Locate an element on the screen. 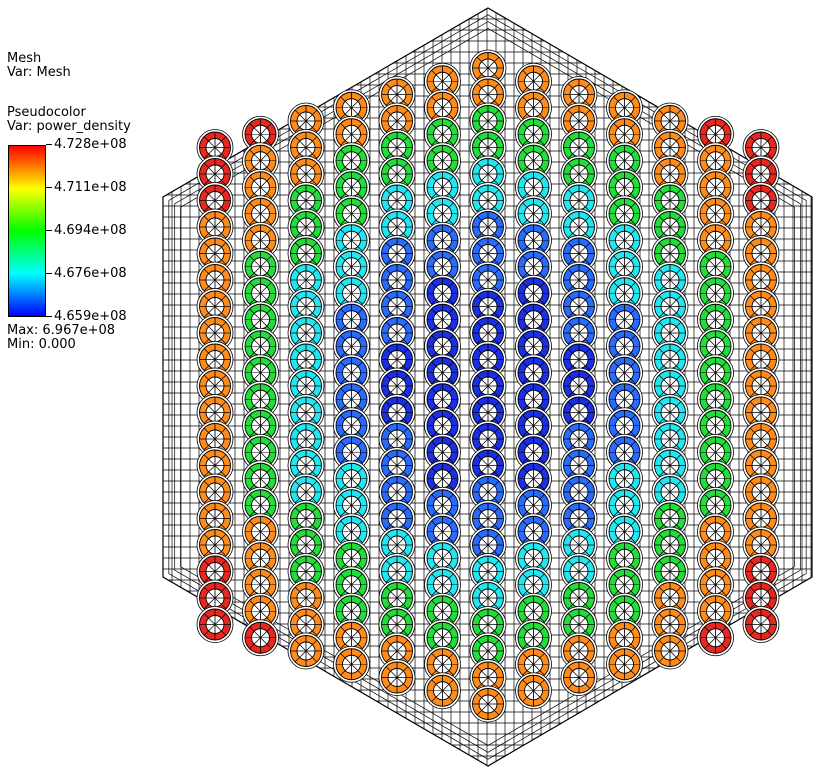  colorbar is located at coordinates (27, 231).